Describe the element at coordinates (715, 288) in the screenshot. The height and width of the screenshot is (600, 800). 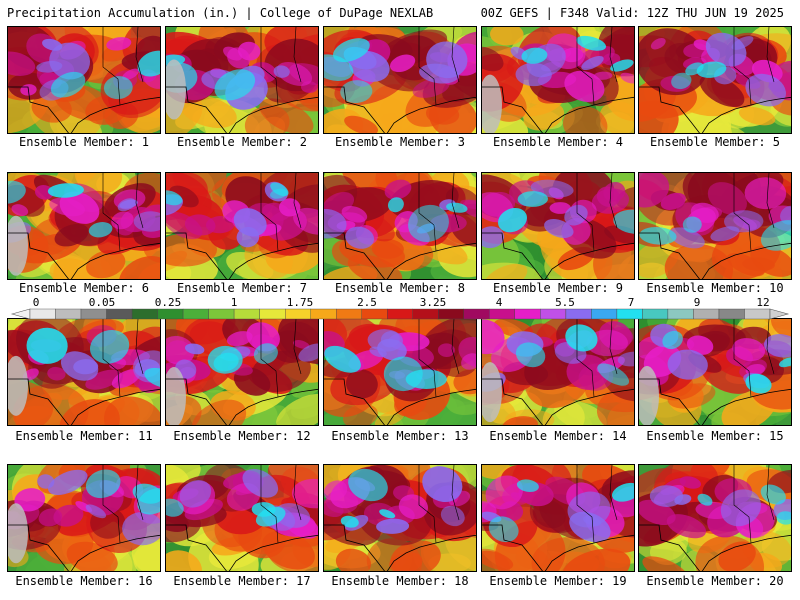
I see `ensemble-member-caption: Ensemble Member: 10` at that location.